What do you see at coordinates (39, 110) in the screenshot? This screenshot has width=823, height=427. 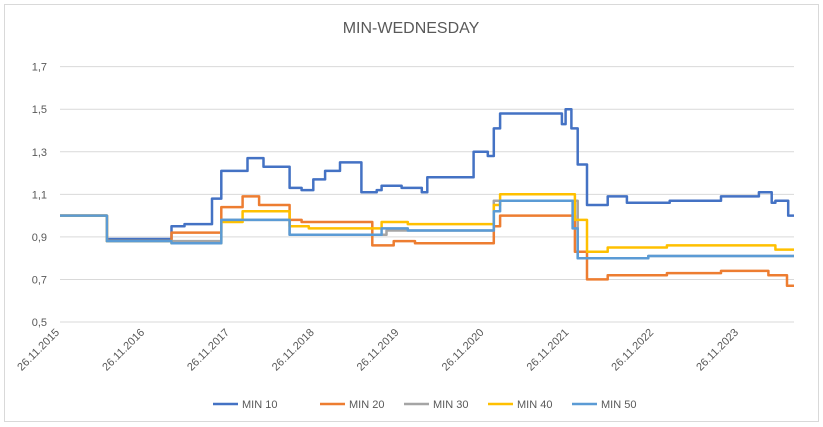 I see `y-tick-label: 1,5` at bounding box center [39, 110].